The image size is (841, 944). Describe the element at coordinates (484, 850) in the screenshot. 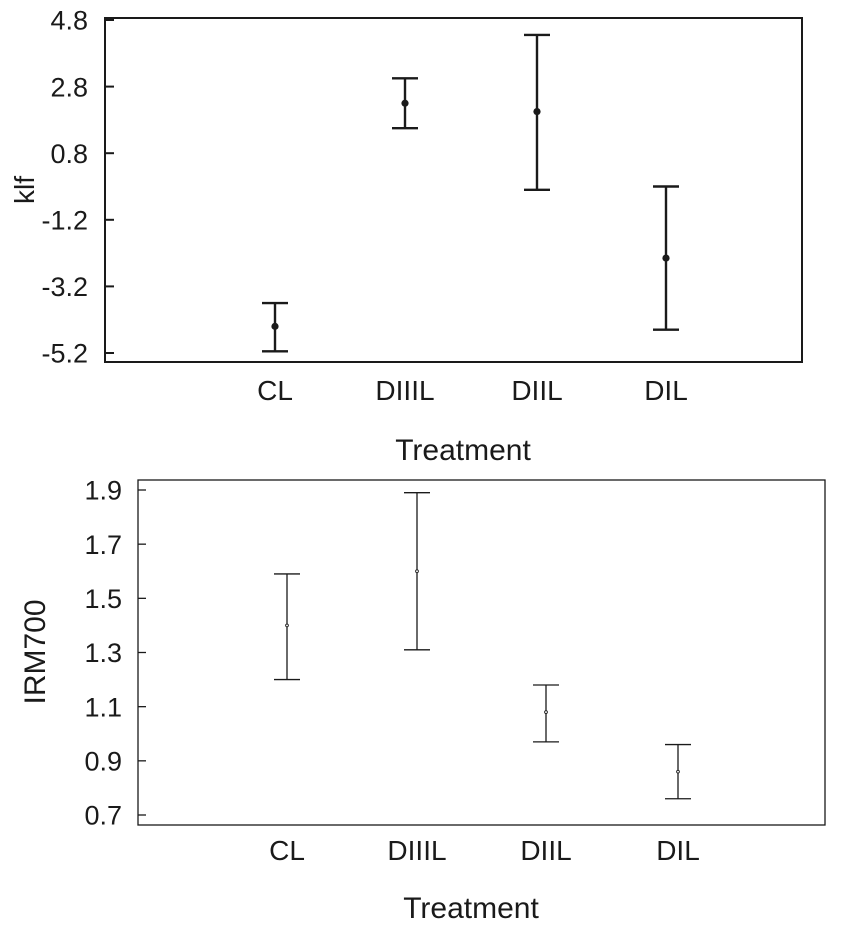

I see `irm700-x-axis: CL DIIIL DIIL DIL` at that location.